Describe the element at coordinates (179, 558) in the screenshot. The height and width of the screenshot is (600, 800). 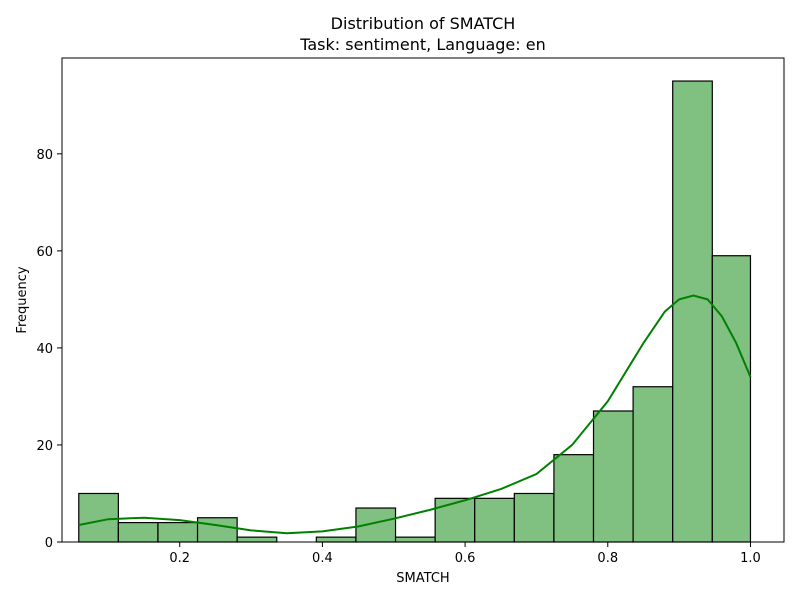
I see `x-tick-label: 0.2` at that location.